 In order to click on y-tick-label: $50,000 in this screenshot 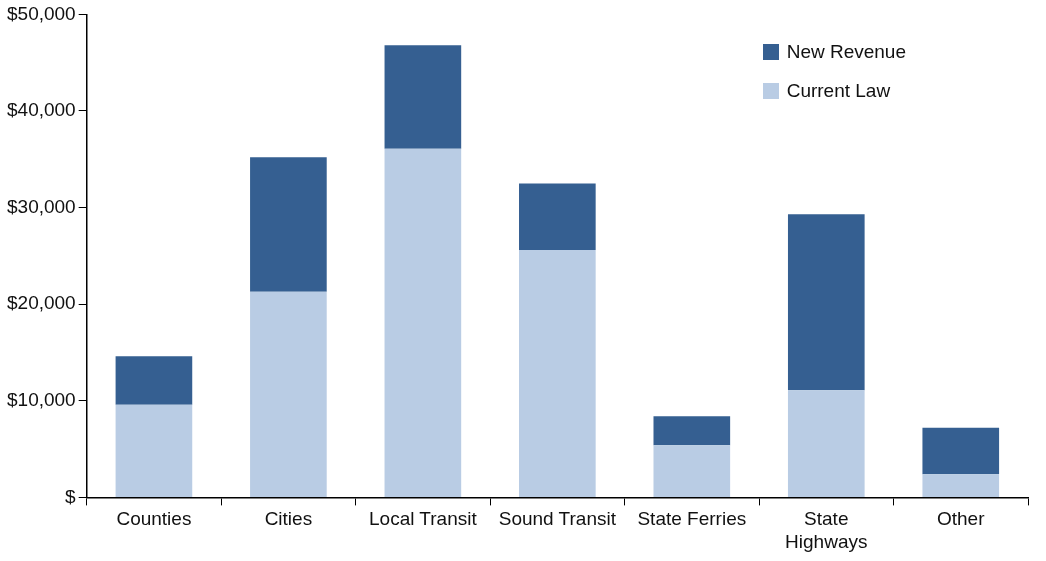, I will do `click(41, 13)`.